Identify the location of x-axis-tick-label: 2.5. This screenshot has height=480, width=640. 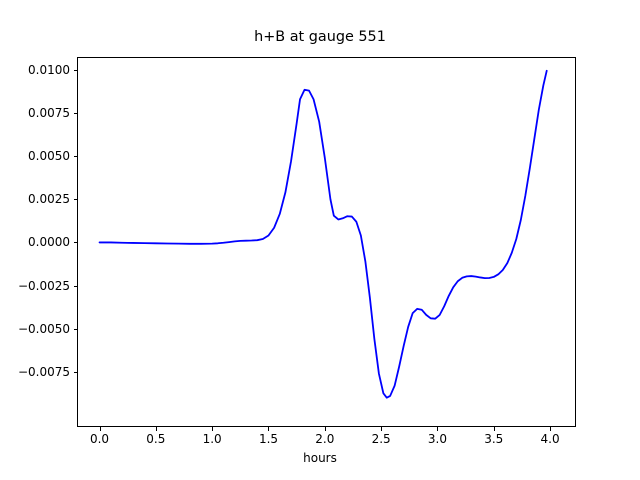
(381, 439).